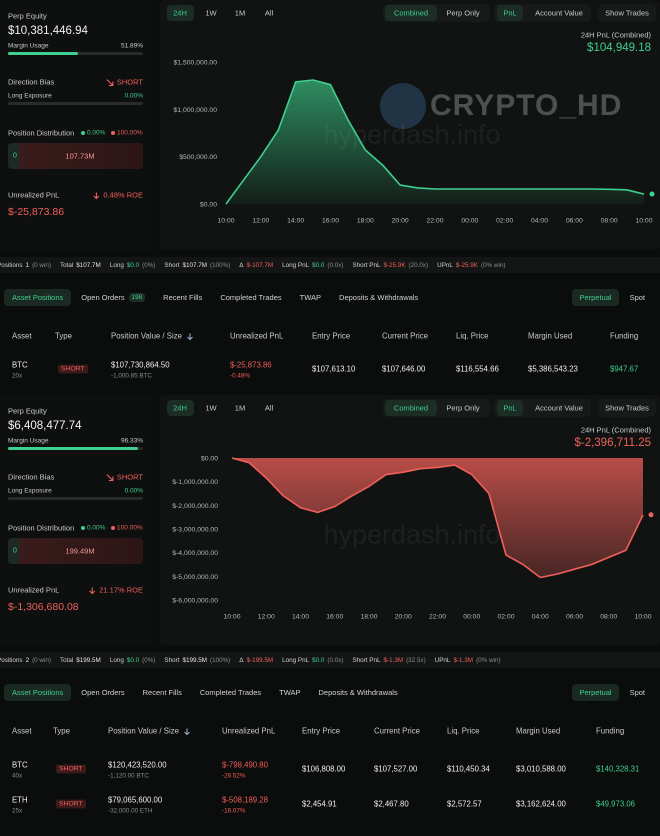  I want to click on y-tick-label: $1,500,000.00, so click(196, 63).